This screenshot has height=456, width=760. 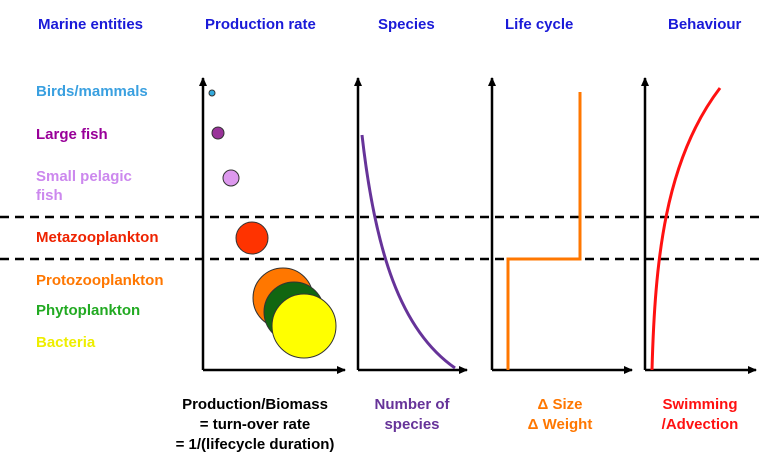 What do you see at coordinates (539, 24) in the screenshot?
I see `column-header: Life cycle` at bounding box center [539, 24].